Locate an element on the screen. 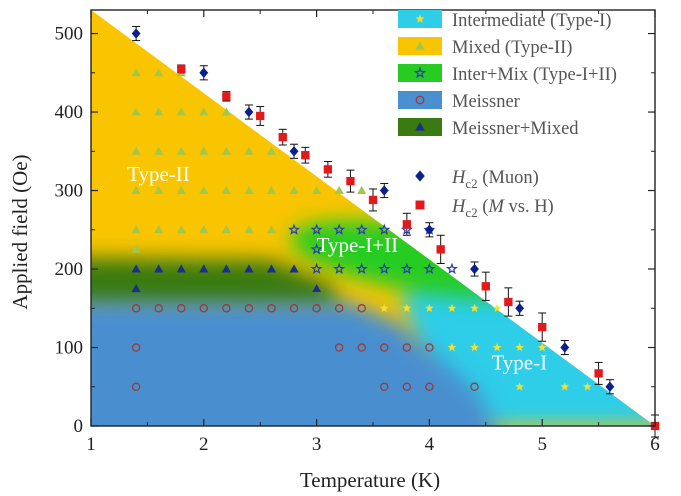 The height and width of the screenshot is (496, 681). y-axis-label: Applied field (Oe) is located at coordinates (20, 231).